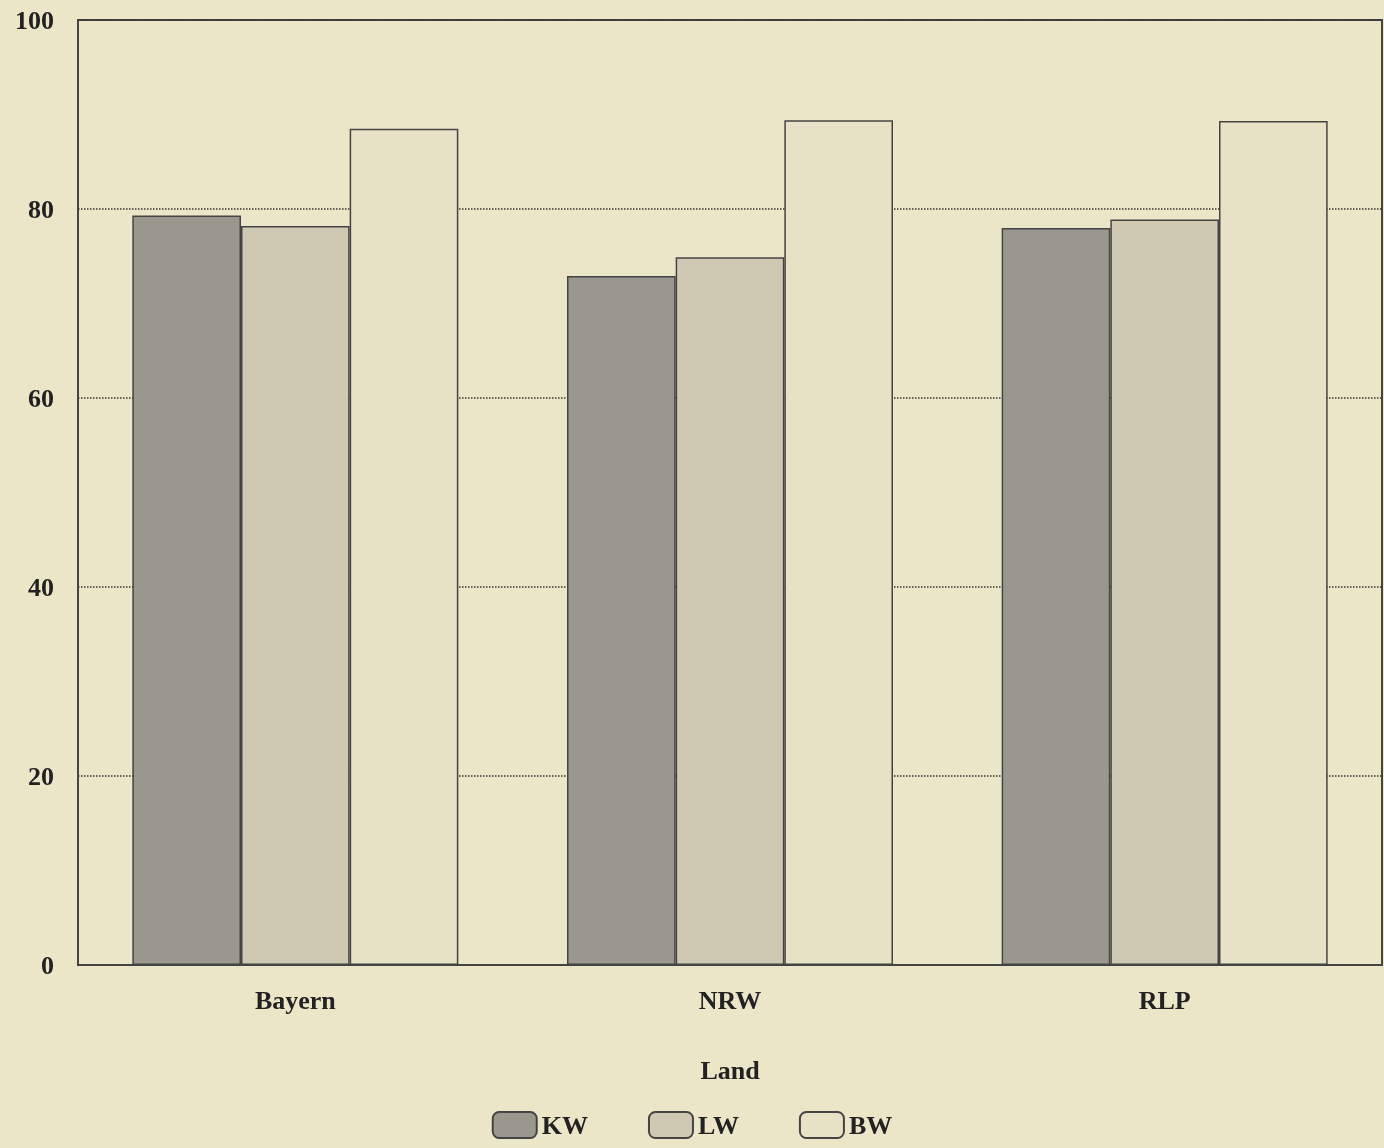 Image resolution: width=1384 pixels, height=1148 pixels. What do you see at coordinates (41, 398) in the screenshot?
I see `y-tick-label: 60` at bounding box center [41, 398].